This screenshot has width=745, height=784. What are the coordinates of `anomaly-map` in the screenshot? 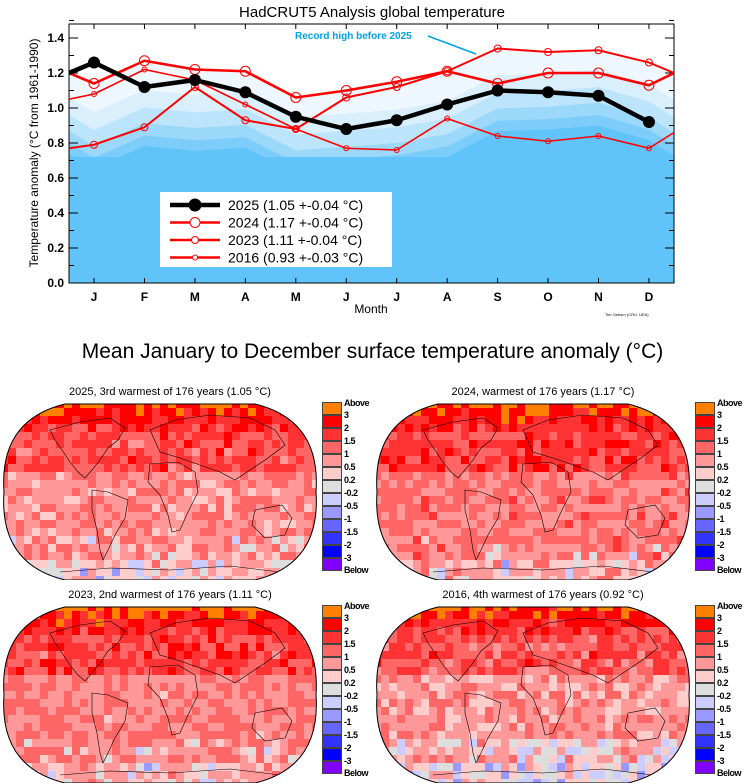 It's located at (160, 694).